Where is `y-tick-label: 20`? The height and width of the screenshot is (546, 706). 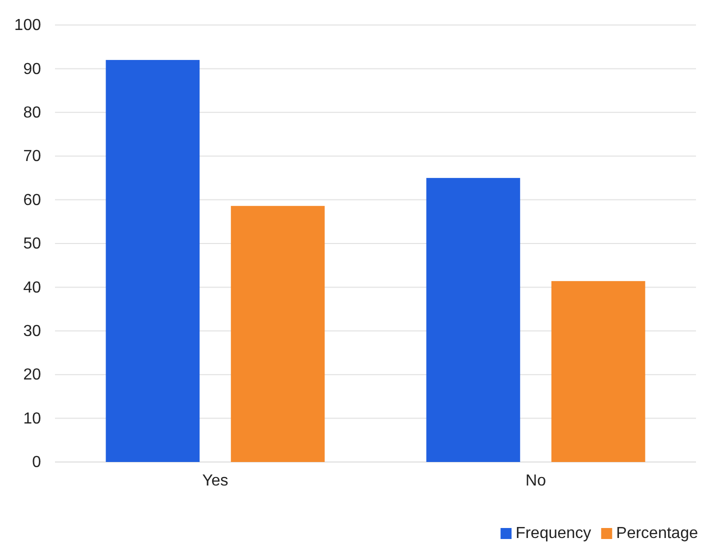
y-tick-label: 20 is located at coordinates (32, 375).